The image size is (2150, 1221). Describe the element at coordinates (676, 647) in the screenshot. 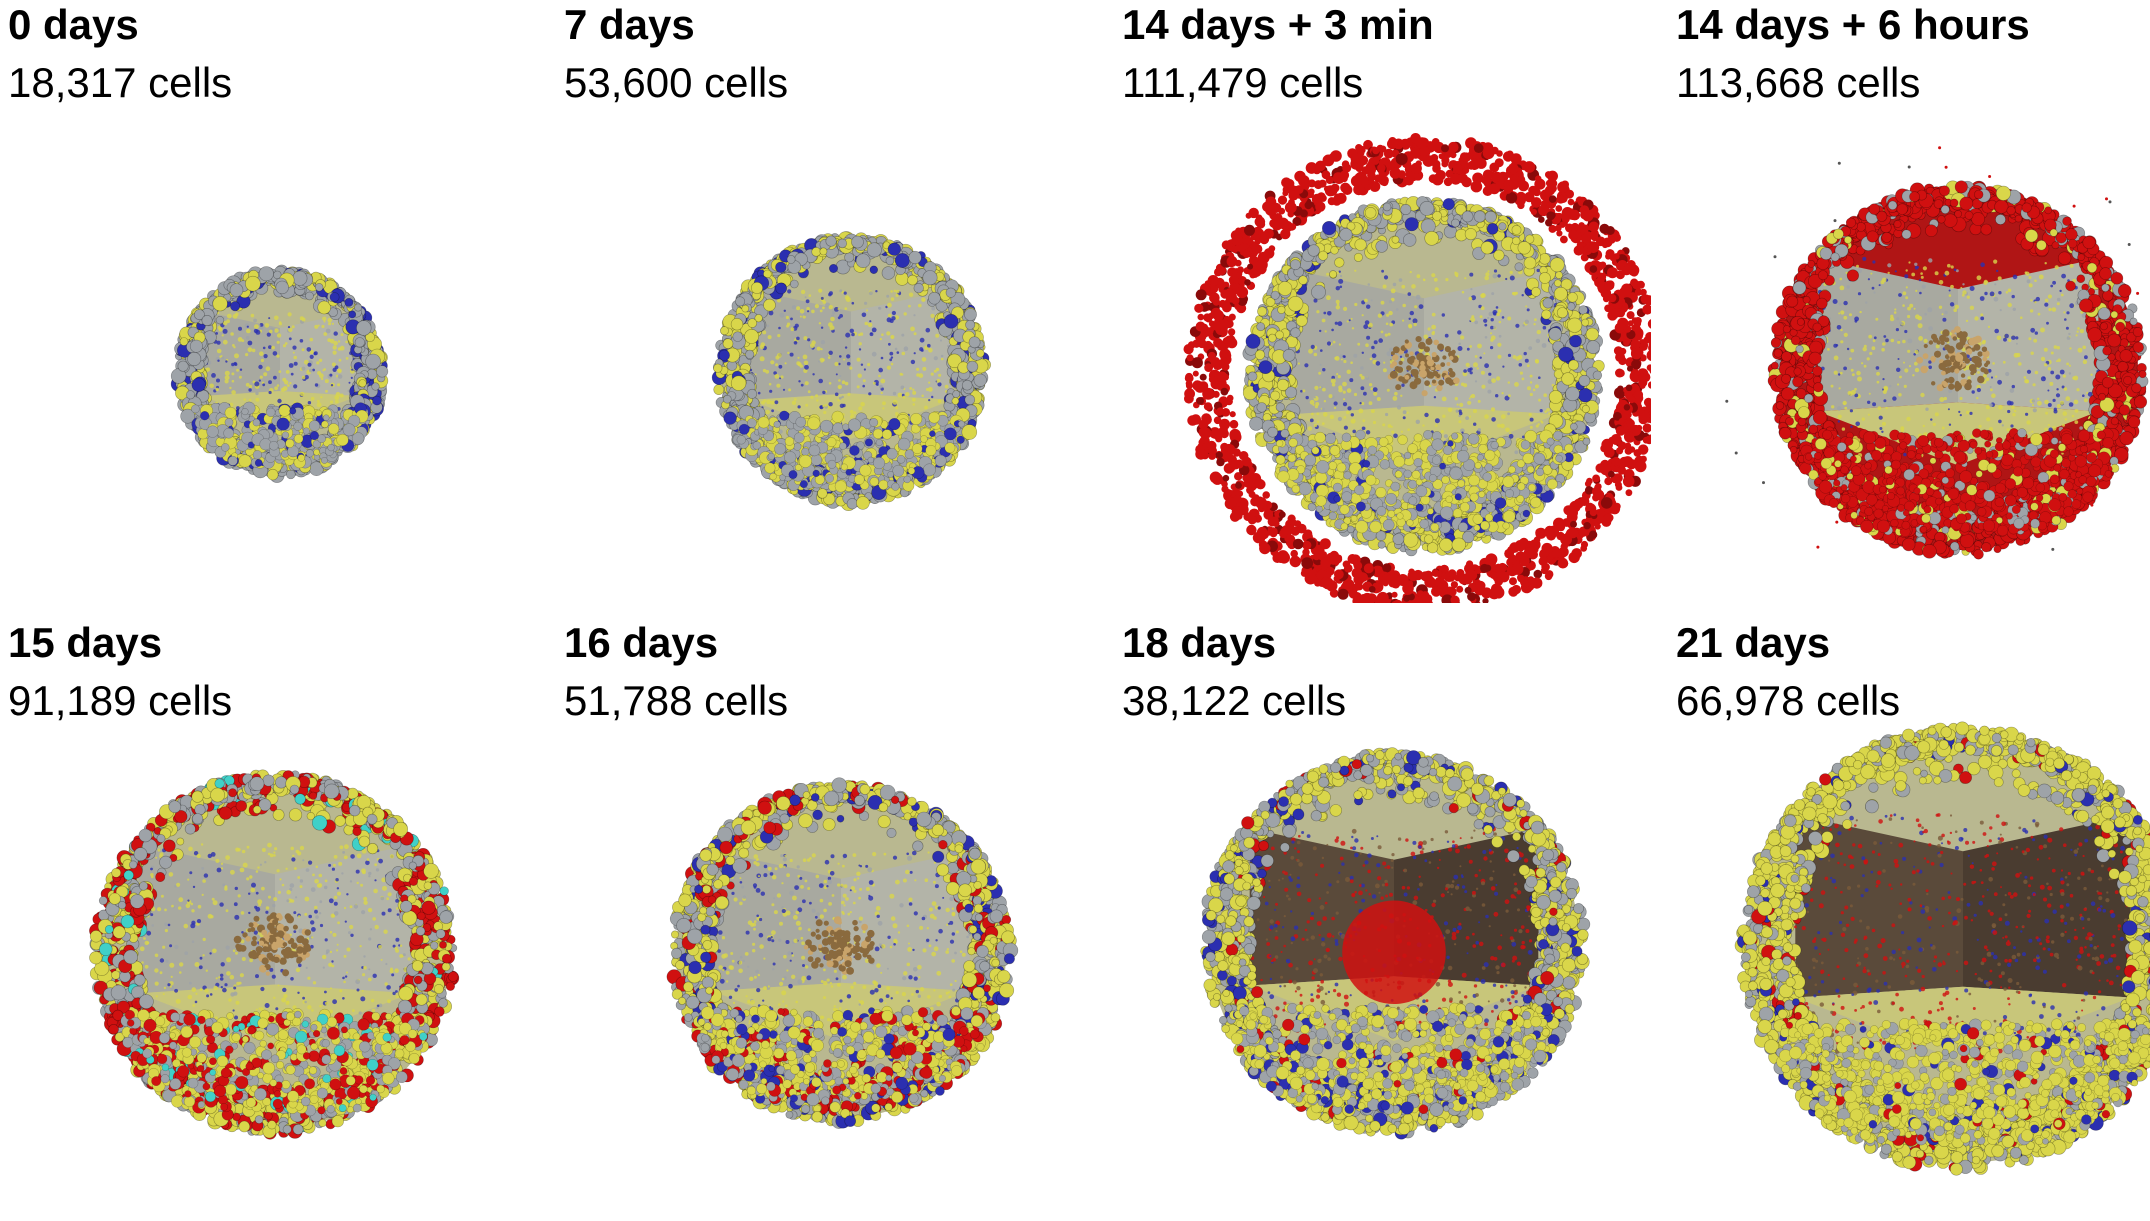

I see `time-label: 16 days` at that location.